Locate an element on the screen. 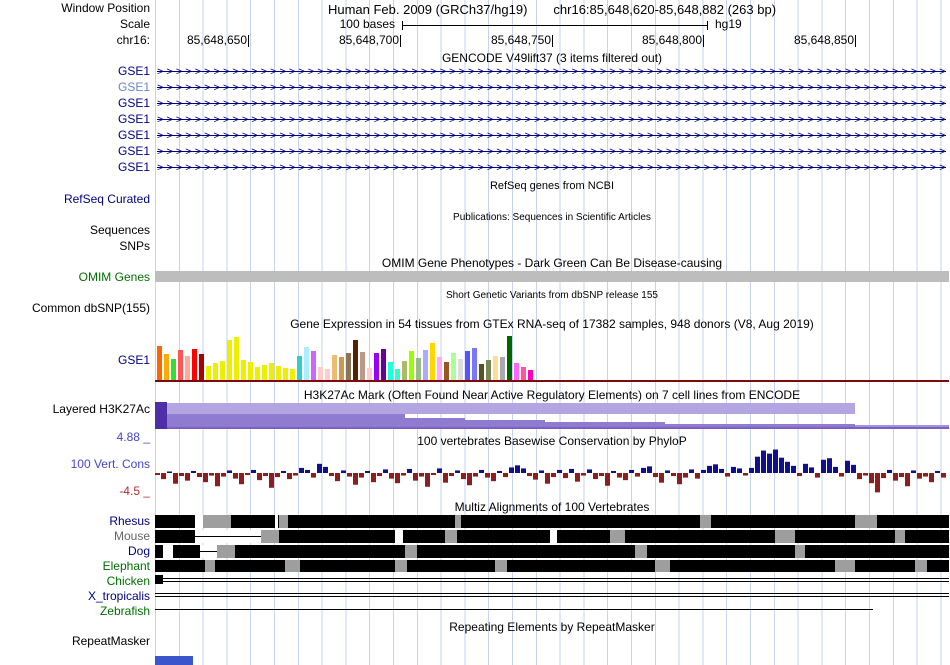 Image resolution: width=950 pixels, height=665 pixels. species-label-rhesus: Rhesus is located at coordinates (129, 521).